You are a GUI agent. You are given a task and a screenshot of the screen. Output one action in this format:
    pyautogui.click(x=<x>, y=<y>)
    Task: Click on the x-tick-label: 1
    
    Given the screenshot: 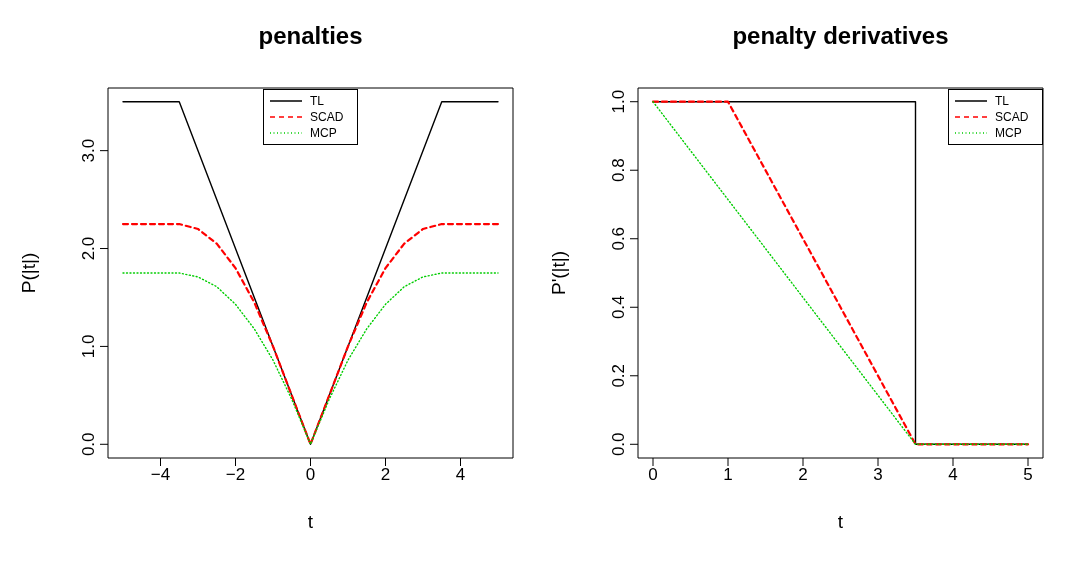 What is the action you would take?
    pyautogui.click(x=728, y=475)
    